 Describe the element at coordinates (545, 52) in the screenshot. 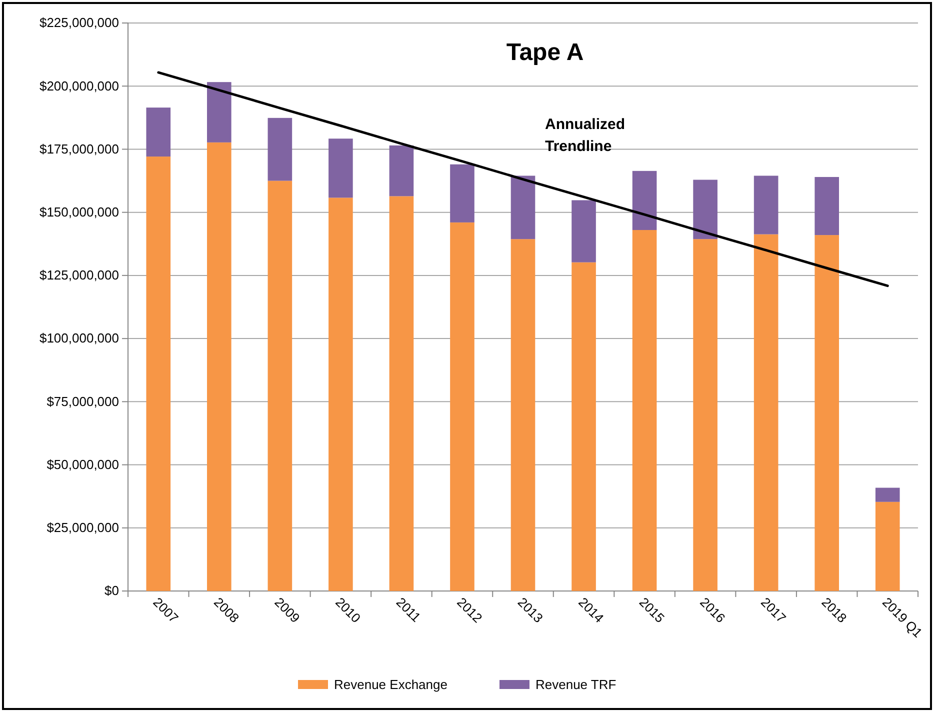

I see `text: Tape A` at that location.